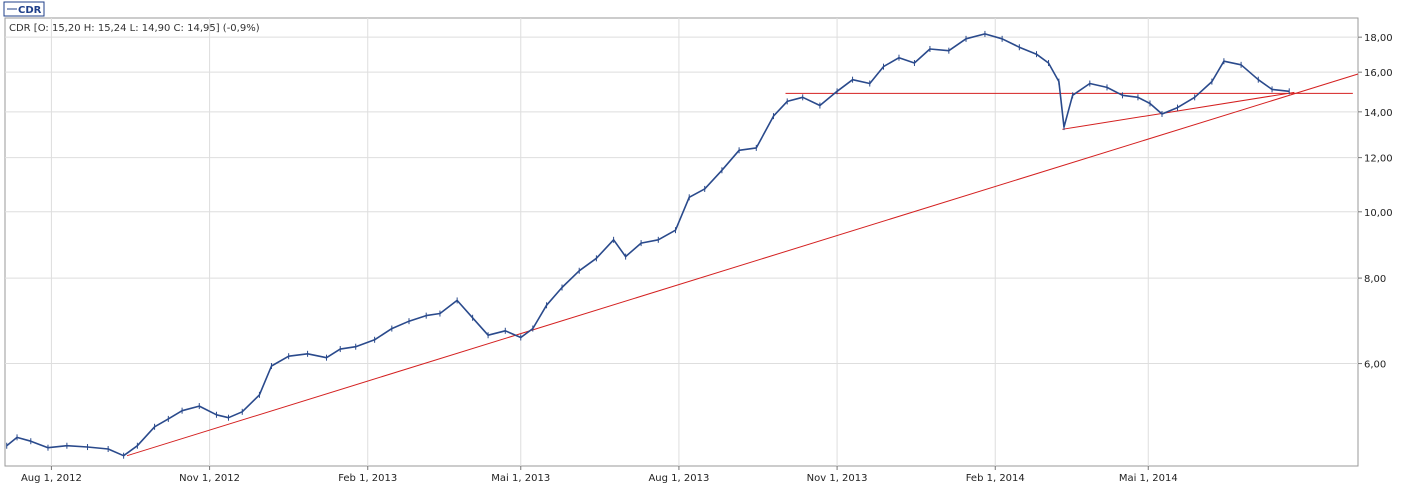 Image resolution: width=1423 pixels, height=487 pixels. I want to click on y-tick-label: 8,00, so click(1375, 279).